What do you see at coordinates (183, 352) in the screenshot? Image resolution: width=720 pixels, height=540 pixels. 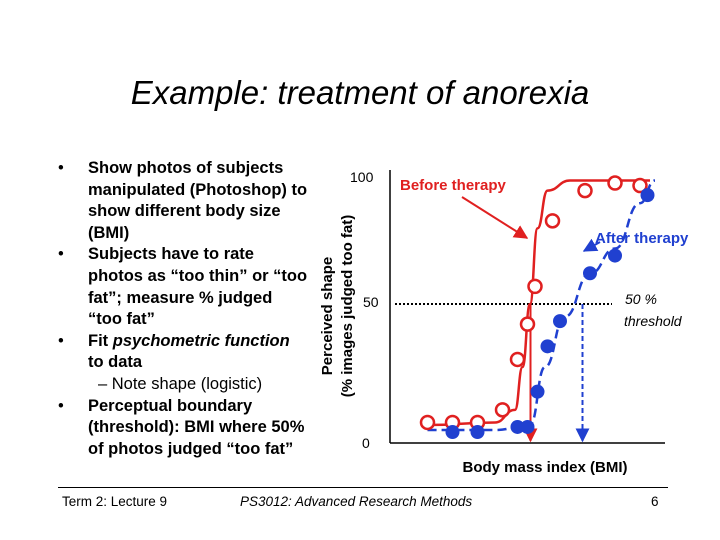 I see `bullet-item: • Fit psychometric function to data` at bounding box center [183, 352].